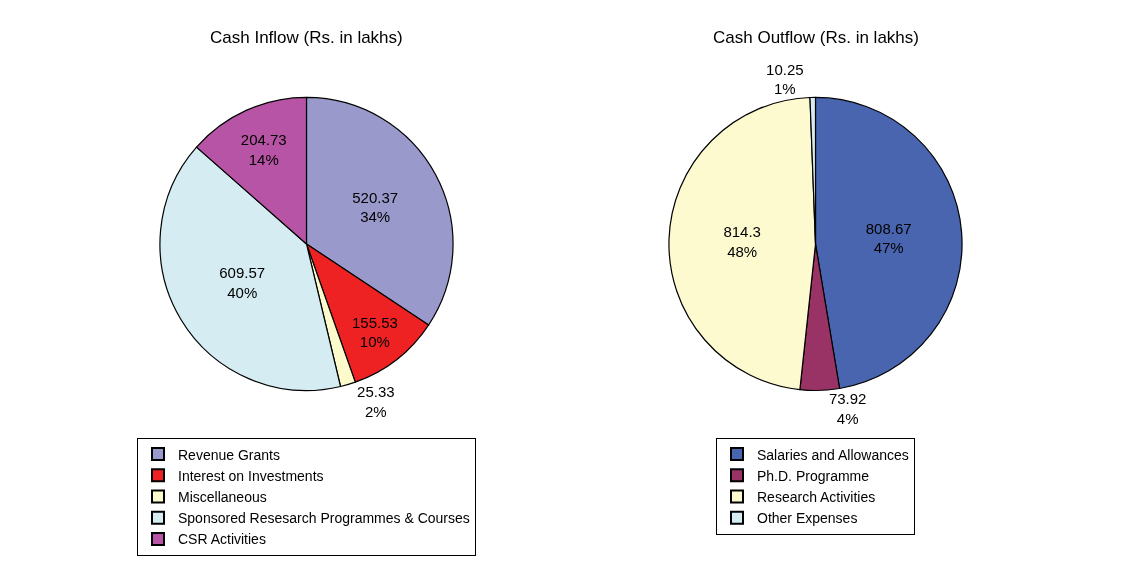  What do you see at coordinates (833, 454) in the screenshot?
I see `legend-label: Salaries and Allowances` at bounding box center [833, 454].